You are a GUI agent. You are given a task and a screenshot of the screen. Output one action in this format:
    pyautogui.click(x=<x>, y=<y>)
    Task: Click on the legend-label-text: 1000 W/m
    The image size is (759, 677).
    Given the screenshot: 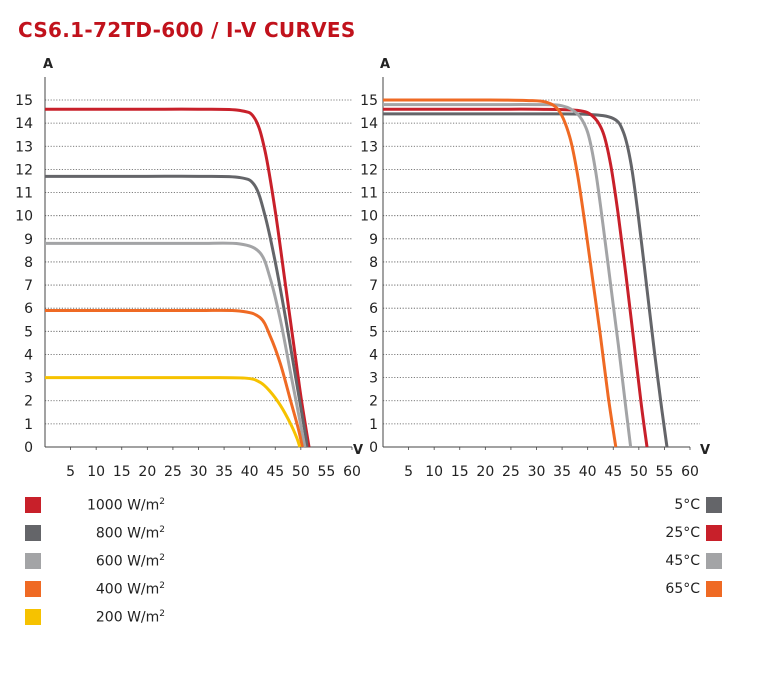 What is the action you would take?
    pyautogui.click(x=123, y=505)
    